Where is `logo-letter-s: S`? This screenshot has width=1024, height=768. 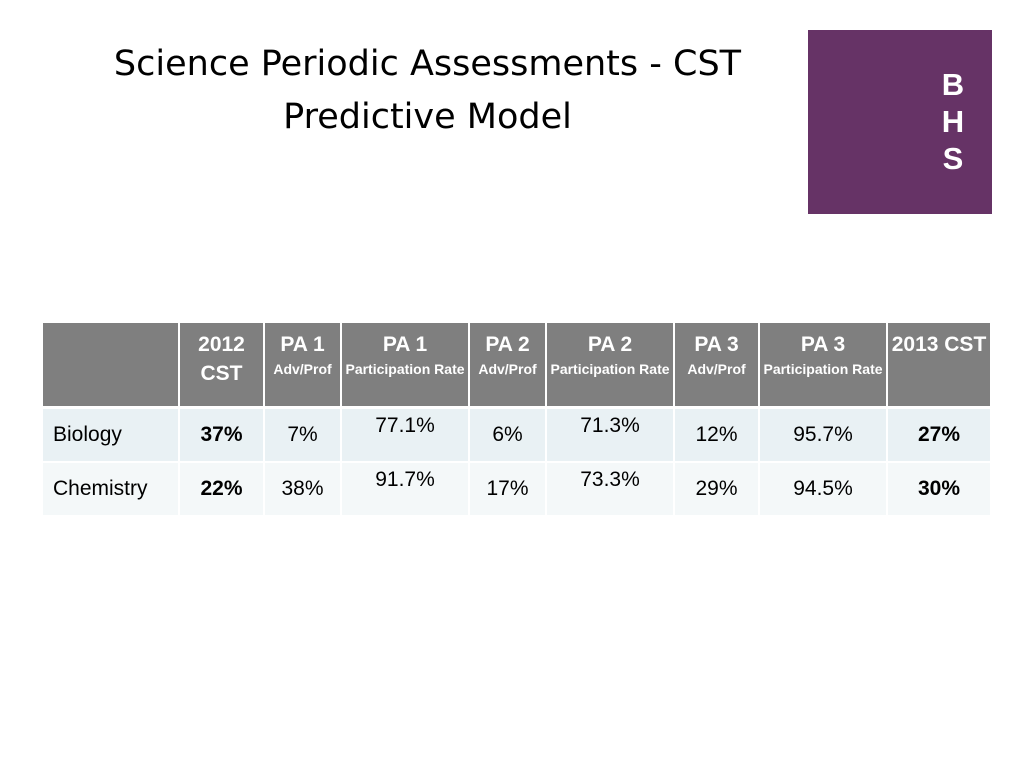 logo-letter-s: S is located at coordinates (953, 158).